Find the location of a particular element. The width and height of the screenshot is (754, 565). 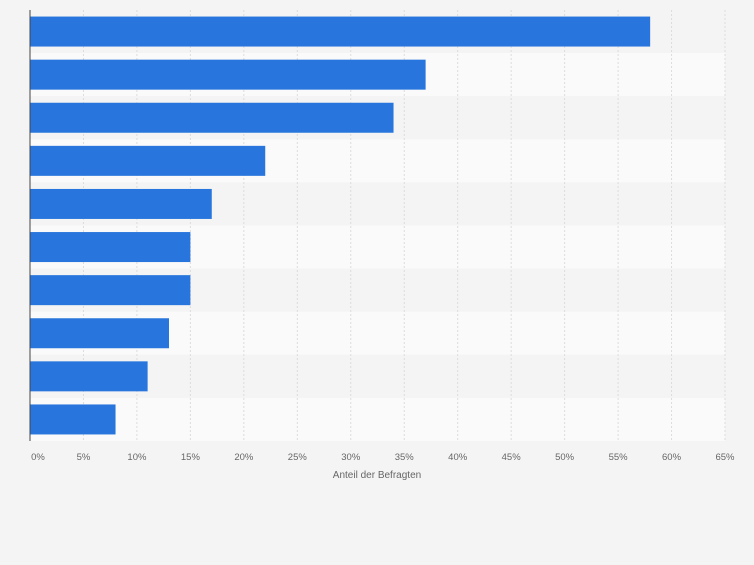

x-tick-label: 35% is located at coordinates (405, 457).